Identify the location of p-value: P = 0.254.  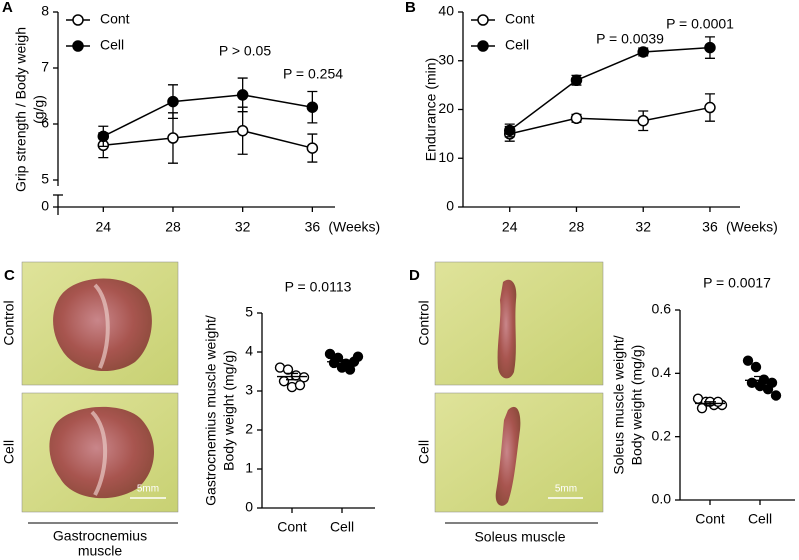
(313, 74).